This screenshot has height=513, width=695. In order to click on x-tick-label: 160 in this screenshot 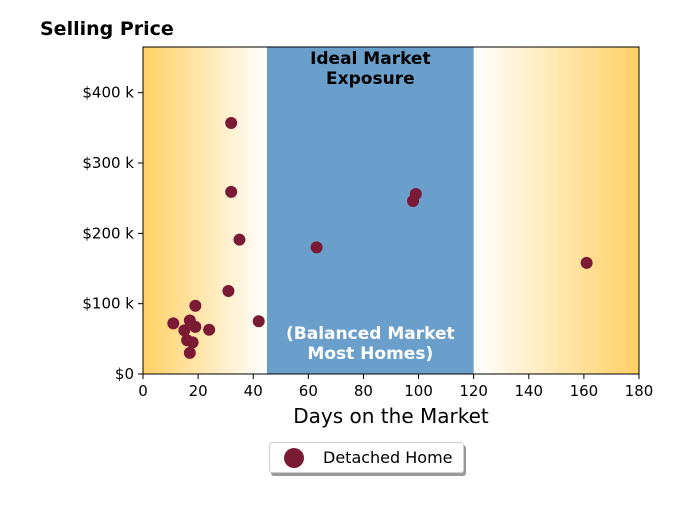, I will do `click(584, 391)`.